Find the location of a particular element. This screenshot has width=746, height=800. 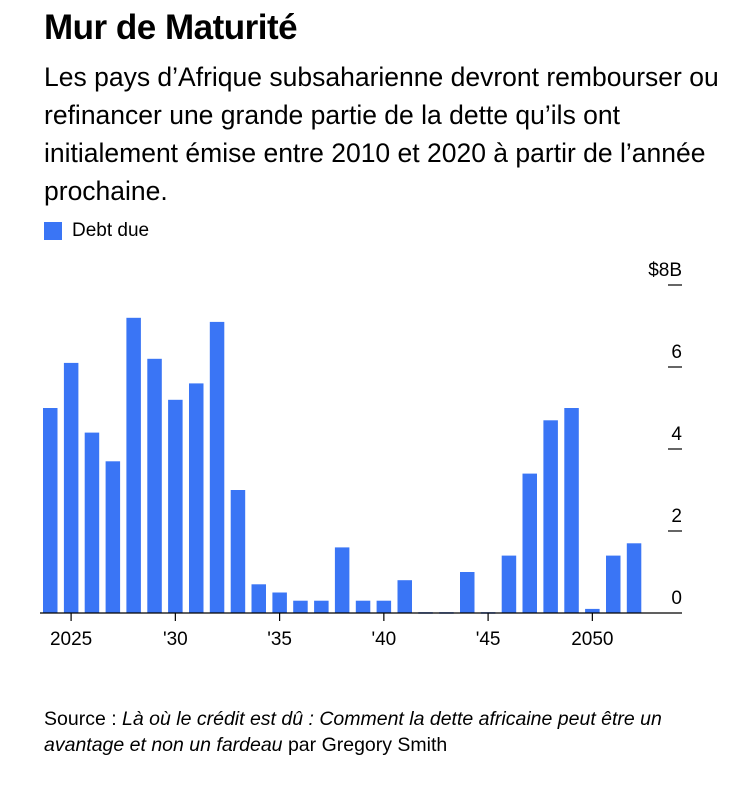

x-tick-label-2030: '30 is located at coordinates (175, 639).